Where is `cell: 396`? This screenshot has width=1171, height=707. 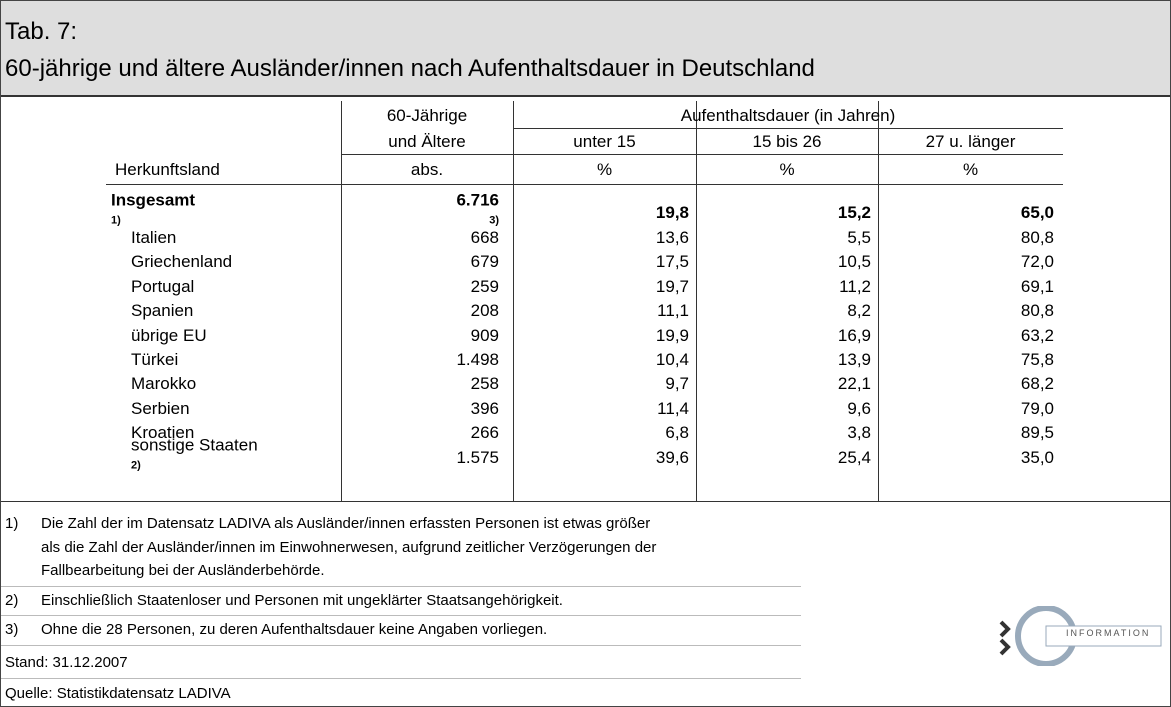 cell: 396 is located at coordinates (485, 409).